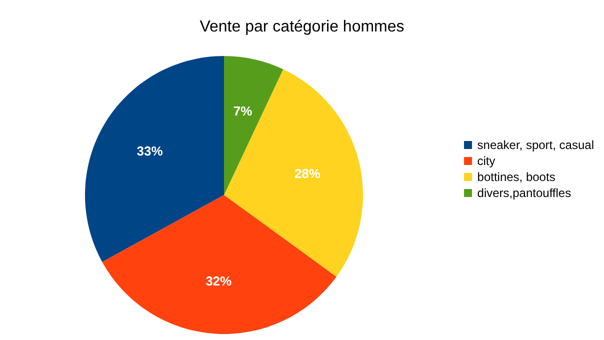  I want to click on data-label: 32%, so click(219, 281).